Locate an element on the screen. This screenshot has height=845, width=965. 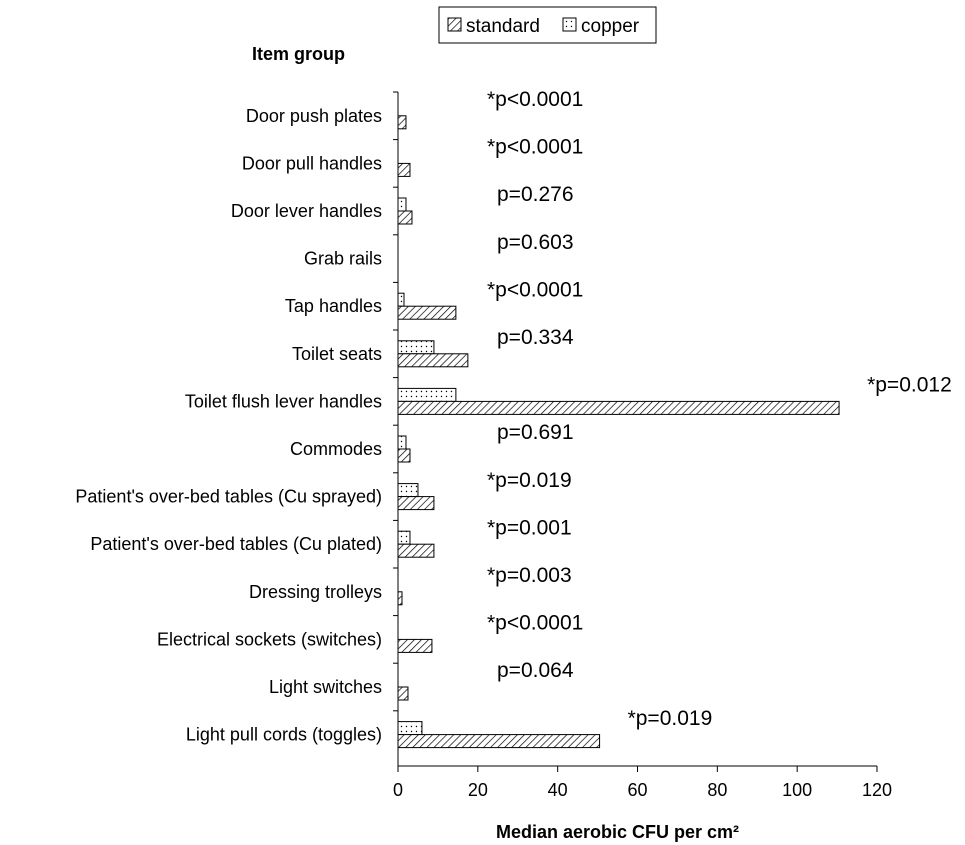
category-label: Toilet seats is located at coordinates (337, 354).